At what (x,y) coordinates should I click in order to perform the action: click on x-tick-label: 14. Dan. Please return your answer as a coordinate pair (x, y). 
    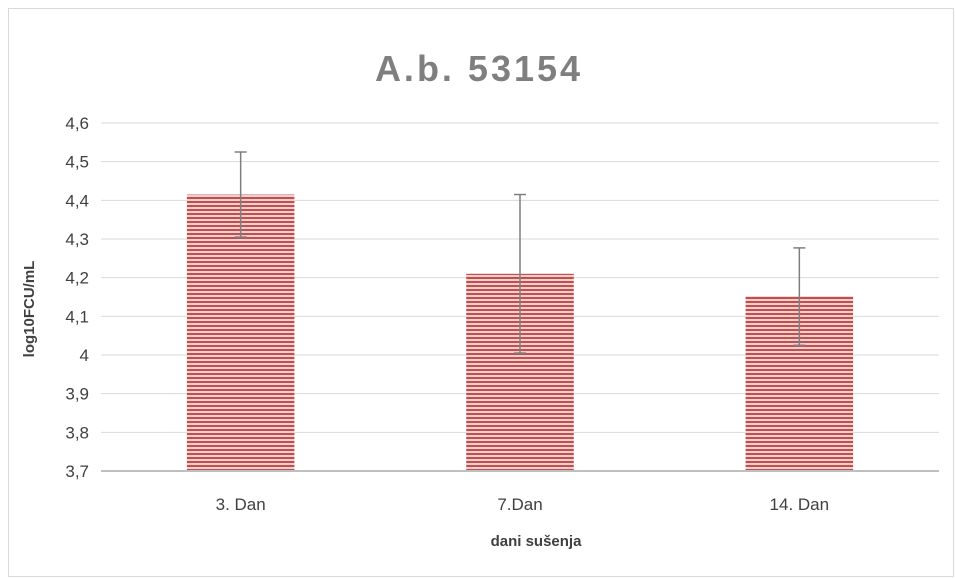
    Looking at the image, I should click on (800, 504).